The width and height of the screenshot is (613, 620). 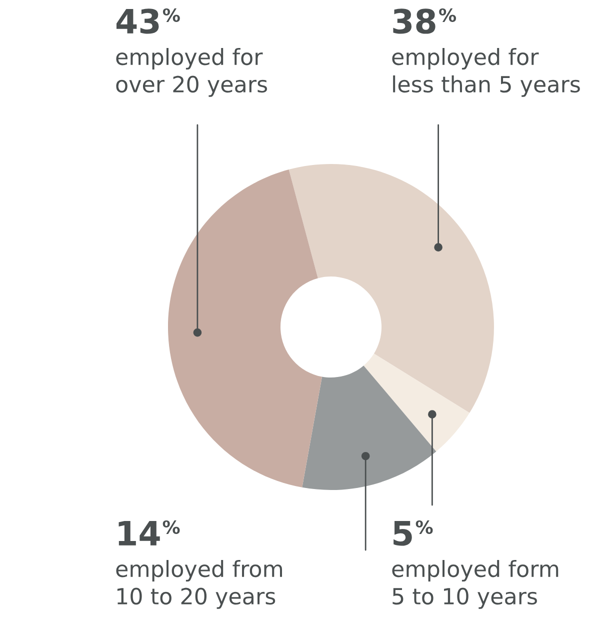 What do you see at coordinates (149, 533) in the screenshot?
I see `data-label: 14%` at bounding box center [149, 533].